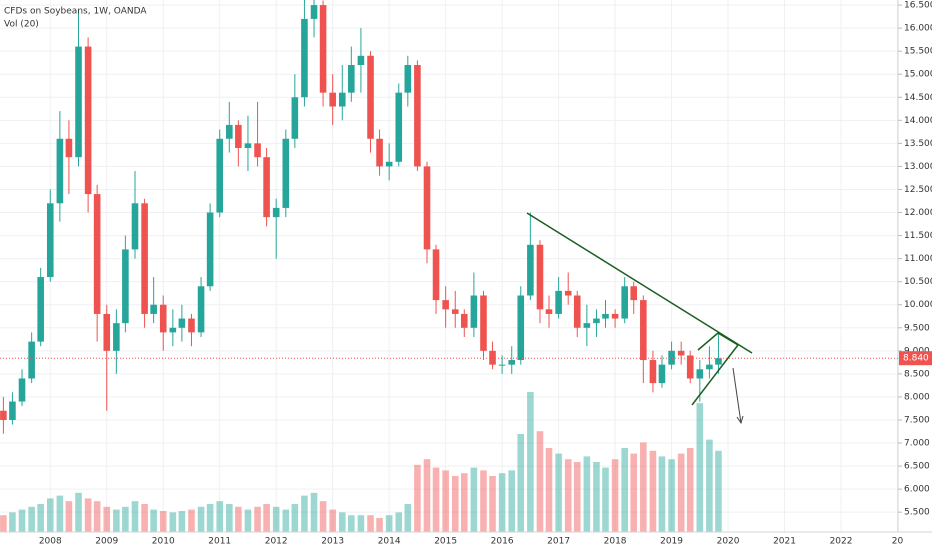 The height and width of the screenshot is (550, 932). Describe the element at coordinates (918, 236) in the screenshot. I see `y-tick-label: 11.500` at that location.